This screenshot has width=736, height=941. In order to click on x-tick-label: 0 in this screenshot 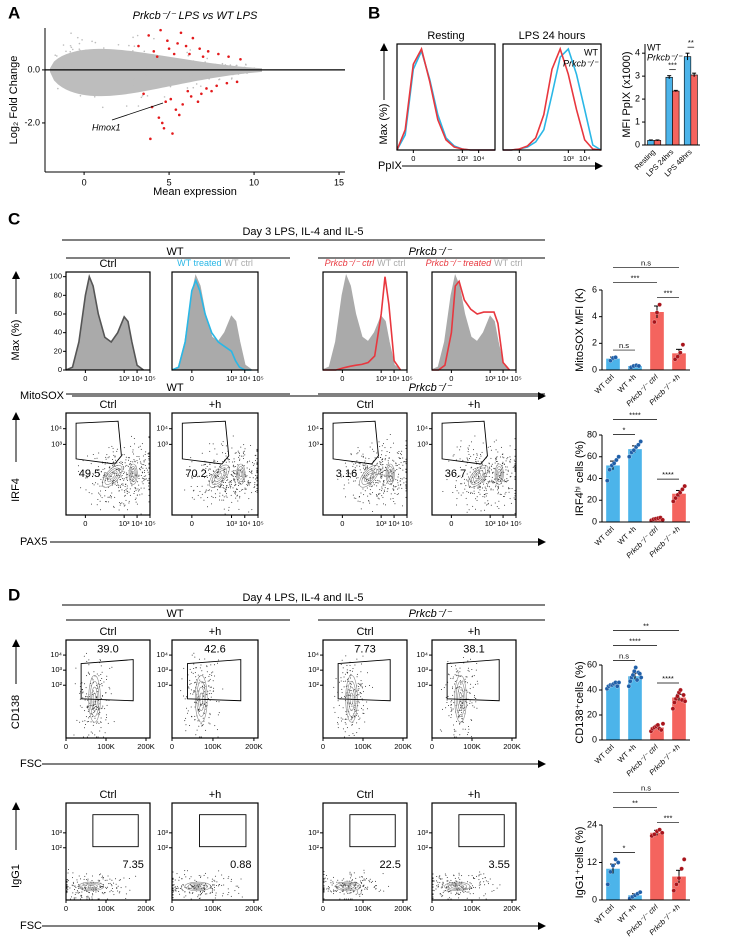, I will do `click(451, 378)`.